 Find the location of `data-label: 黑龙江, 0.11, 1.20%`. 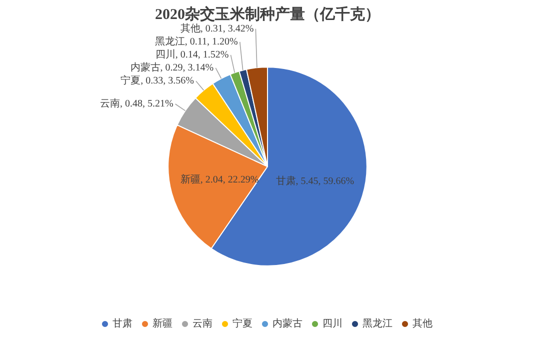

data-label: 黑龙江, 0.11, 1.20% is located at coordinates (196, 42).